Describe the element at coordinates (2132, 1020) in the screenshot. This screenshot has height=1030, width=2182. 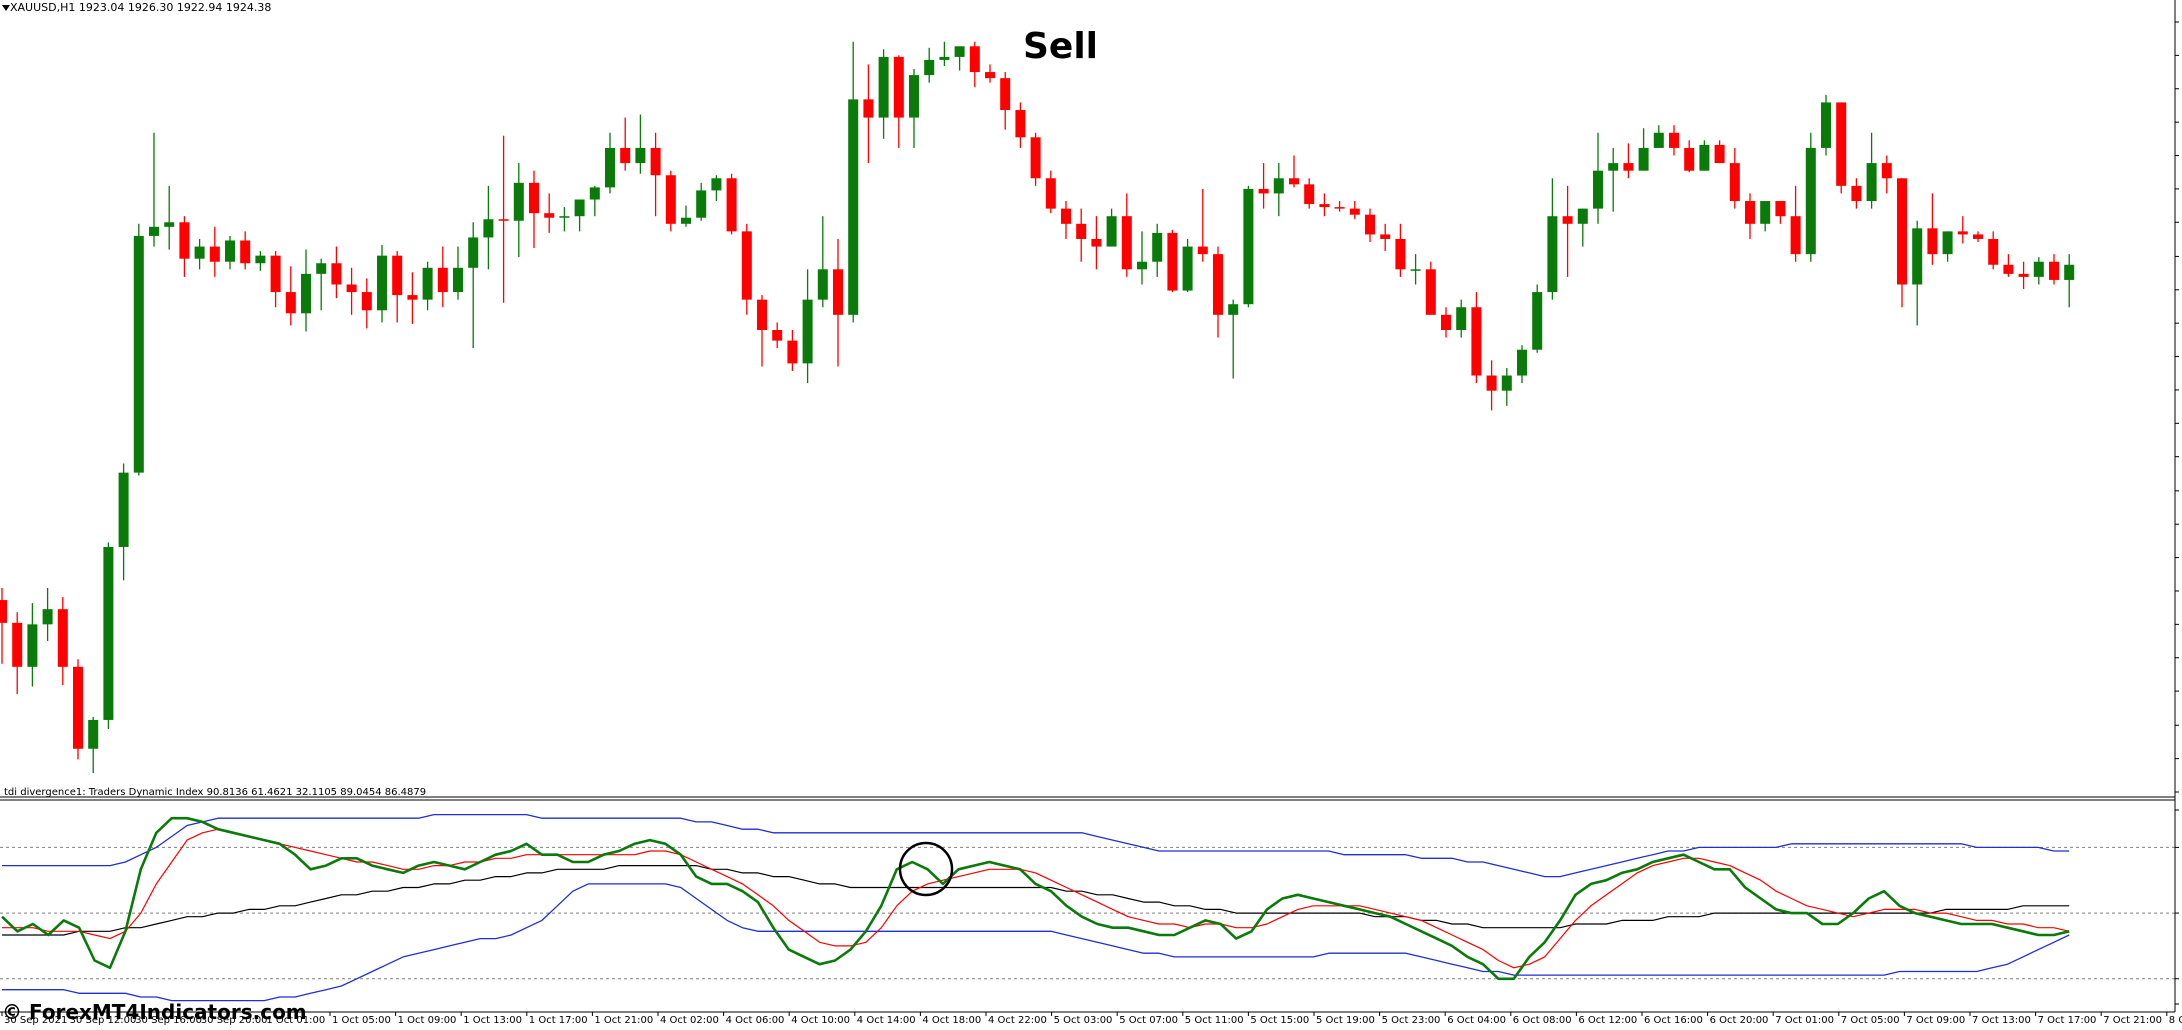
I see `time-tick-label: 7 Oct 21:00` at that location.